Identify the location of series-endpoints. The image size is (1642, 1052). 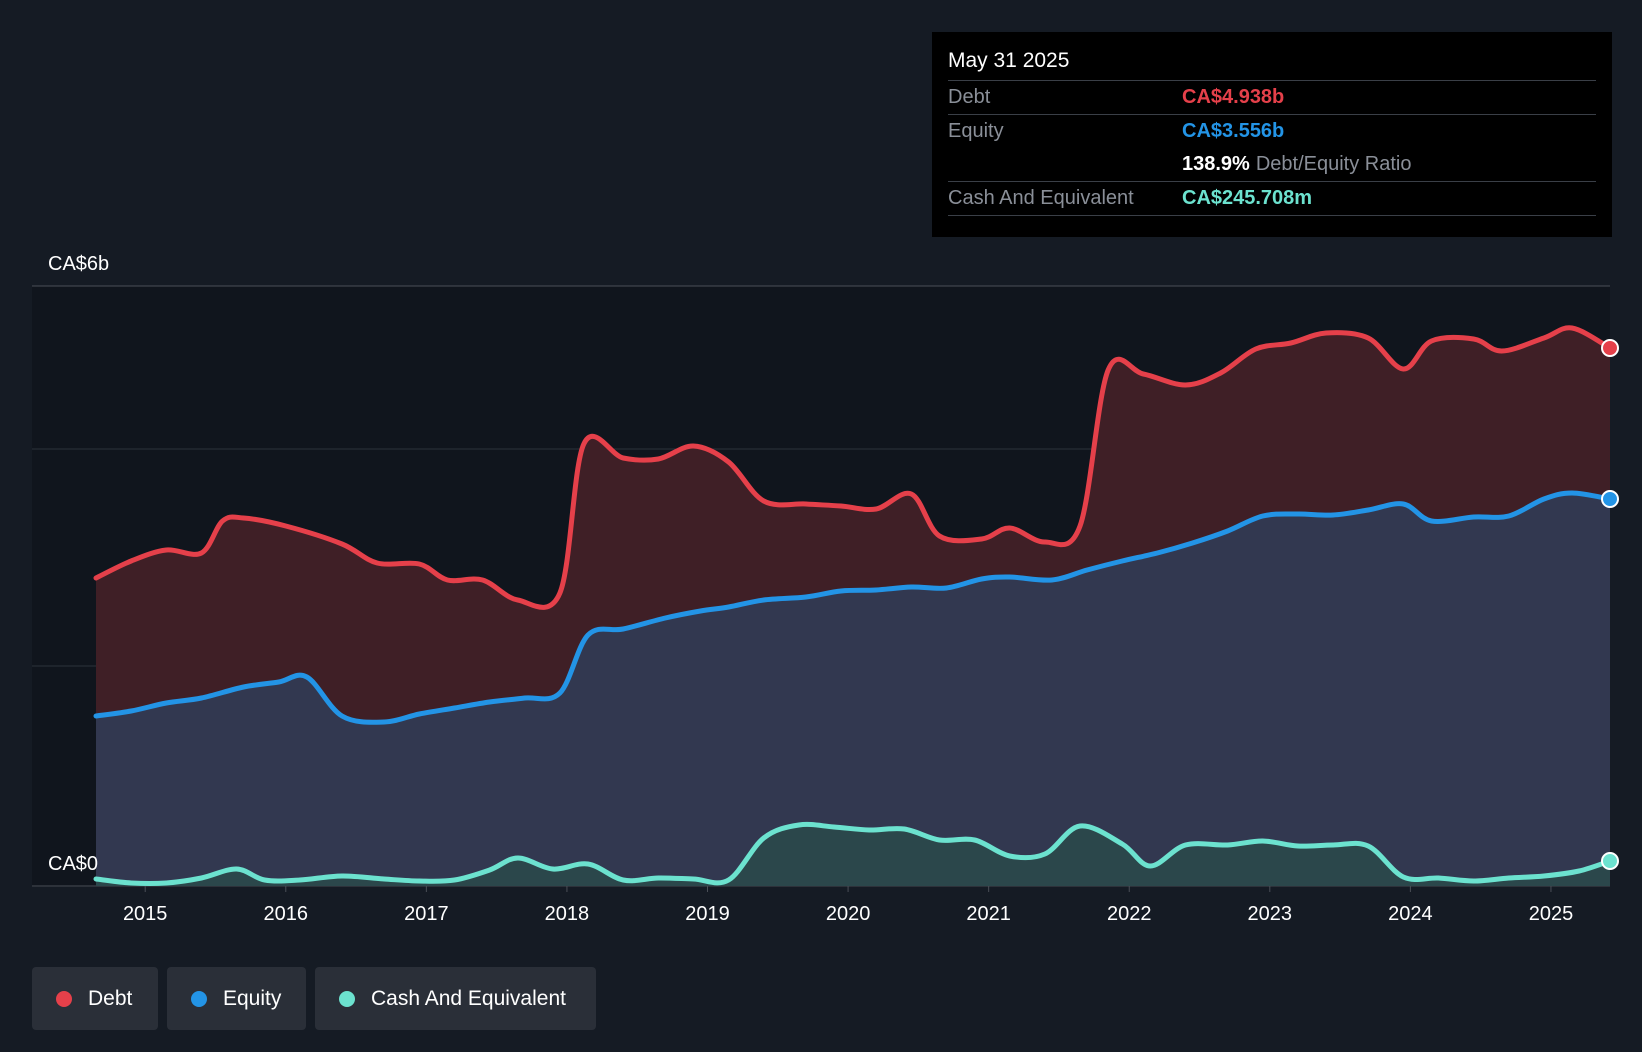
(1610, 604).